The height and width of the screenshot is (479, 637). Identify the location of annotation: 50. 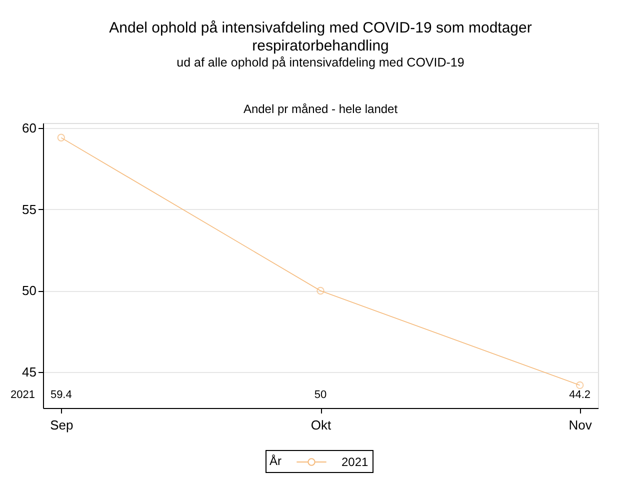
(320, 395).